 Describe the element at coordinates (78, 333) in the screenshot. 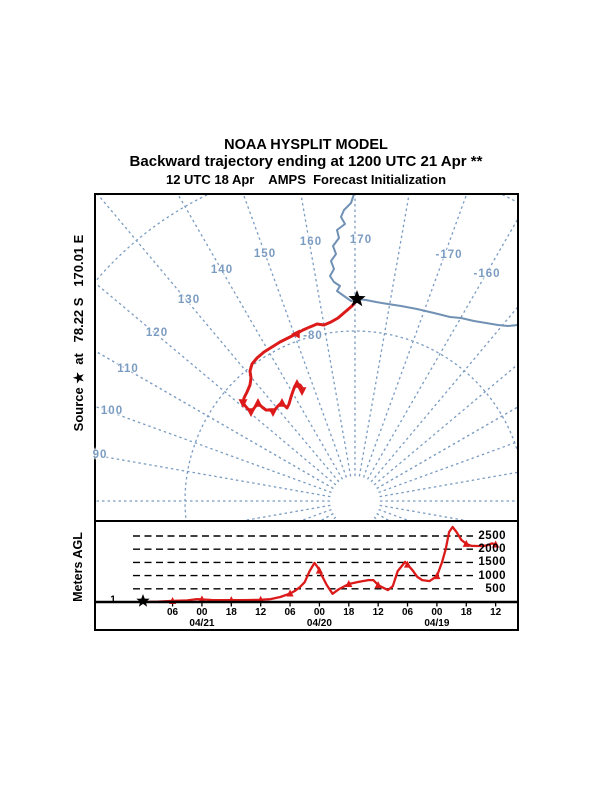

I see `source-axis-label: Source ★ at 78.22 S 170.01 E` at that location.